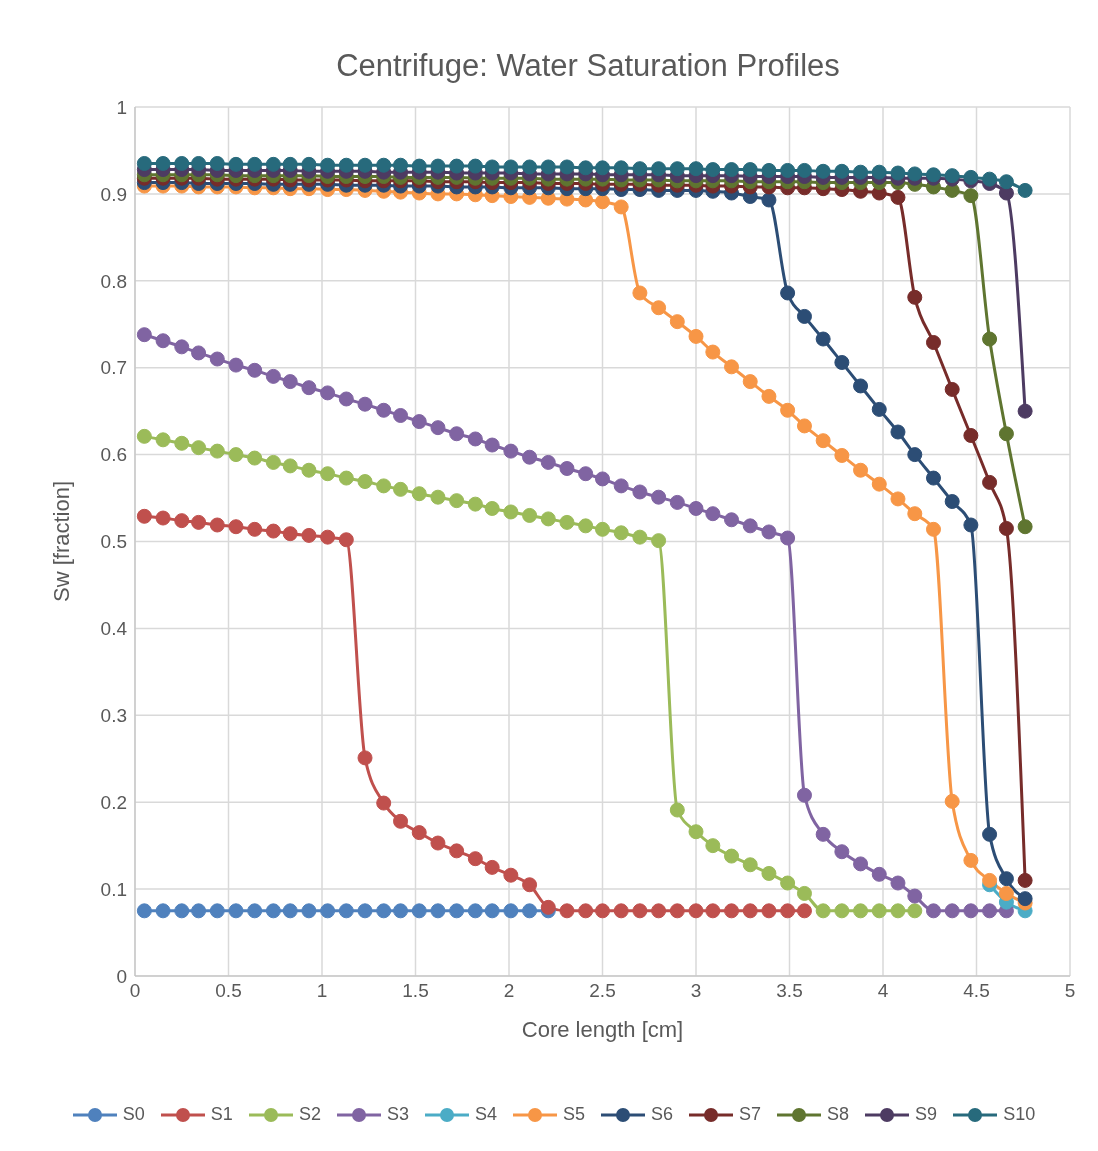 This screenshot has width=1098, height=1151. Describe the element at coordinates (415, 991) in the screenshot. I see `x-tick-label: 1.5` at that location.